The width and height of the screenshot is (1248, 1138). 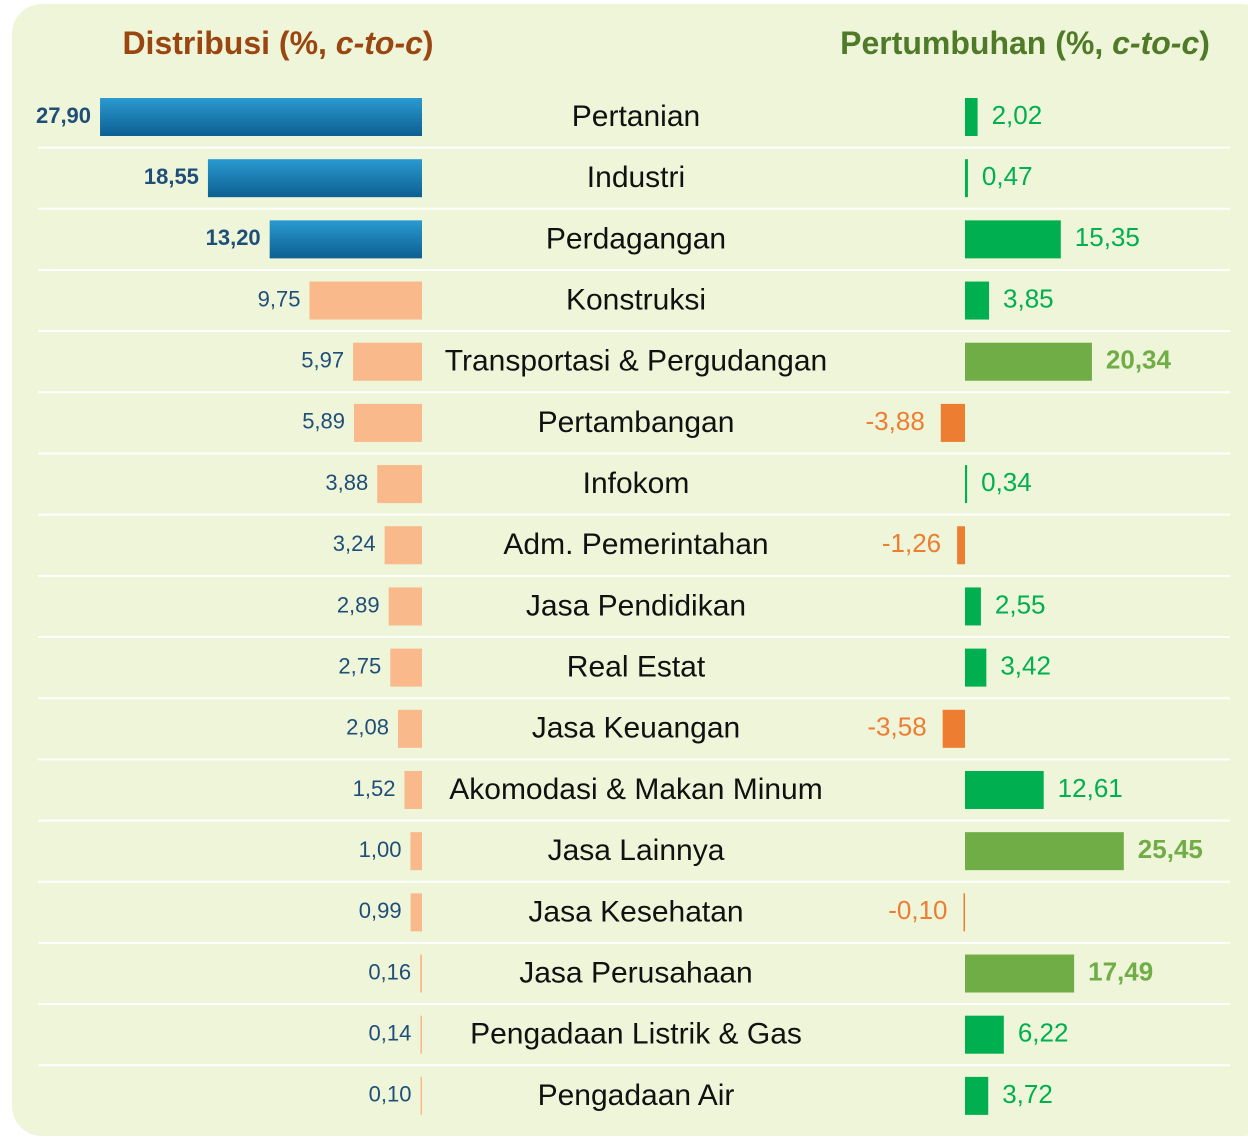 What do you see at coordinates (346, 482) in the screenshot?
I see `value-label: 3,88` at bounding box center [346, 482].